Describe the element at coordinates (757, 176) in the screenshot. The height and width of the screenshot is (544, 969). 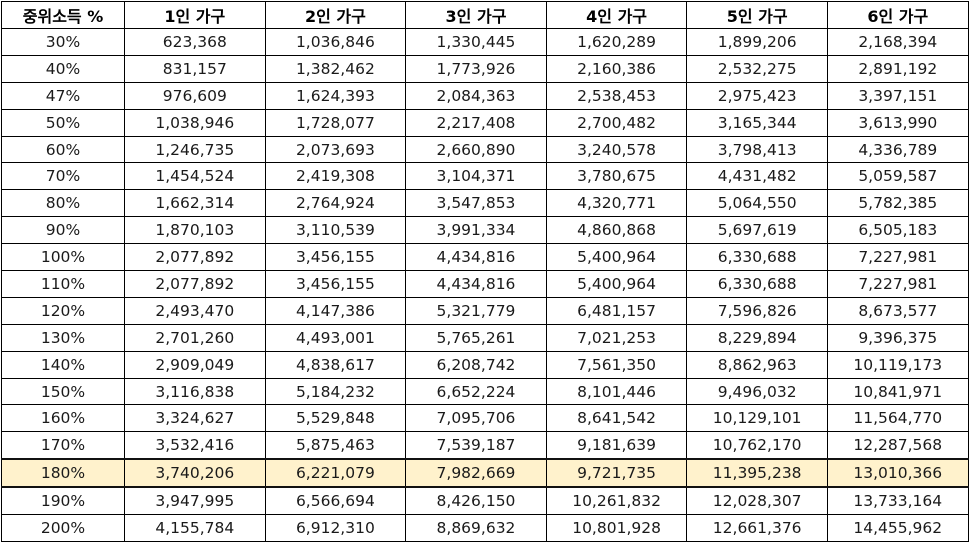
I see `income-cell: 4,431,482` at that location.